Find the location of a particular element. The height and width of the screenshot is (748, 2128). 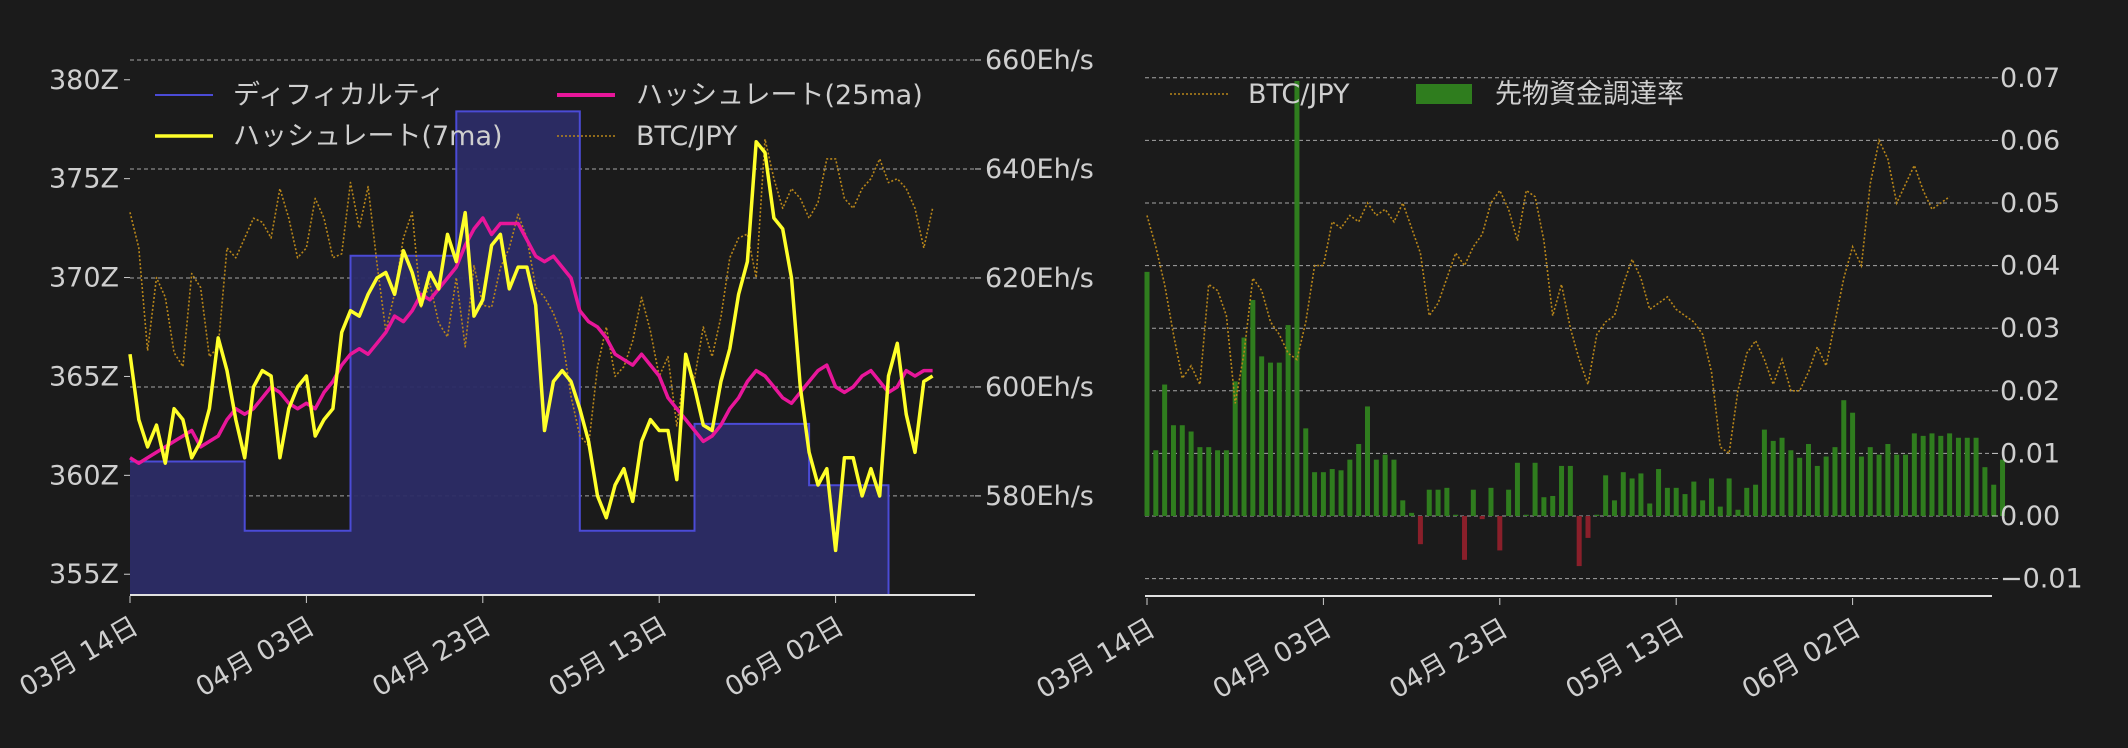

y-tick-label: 0.05 is located at coordinates (2030, 203).